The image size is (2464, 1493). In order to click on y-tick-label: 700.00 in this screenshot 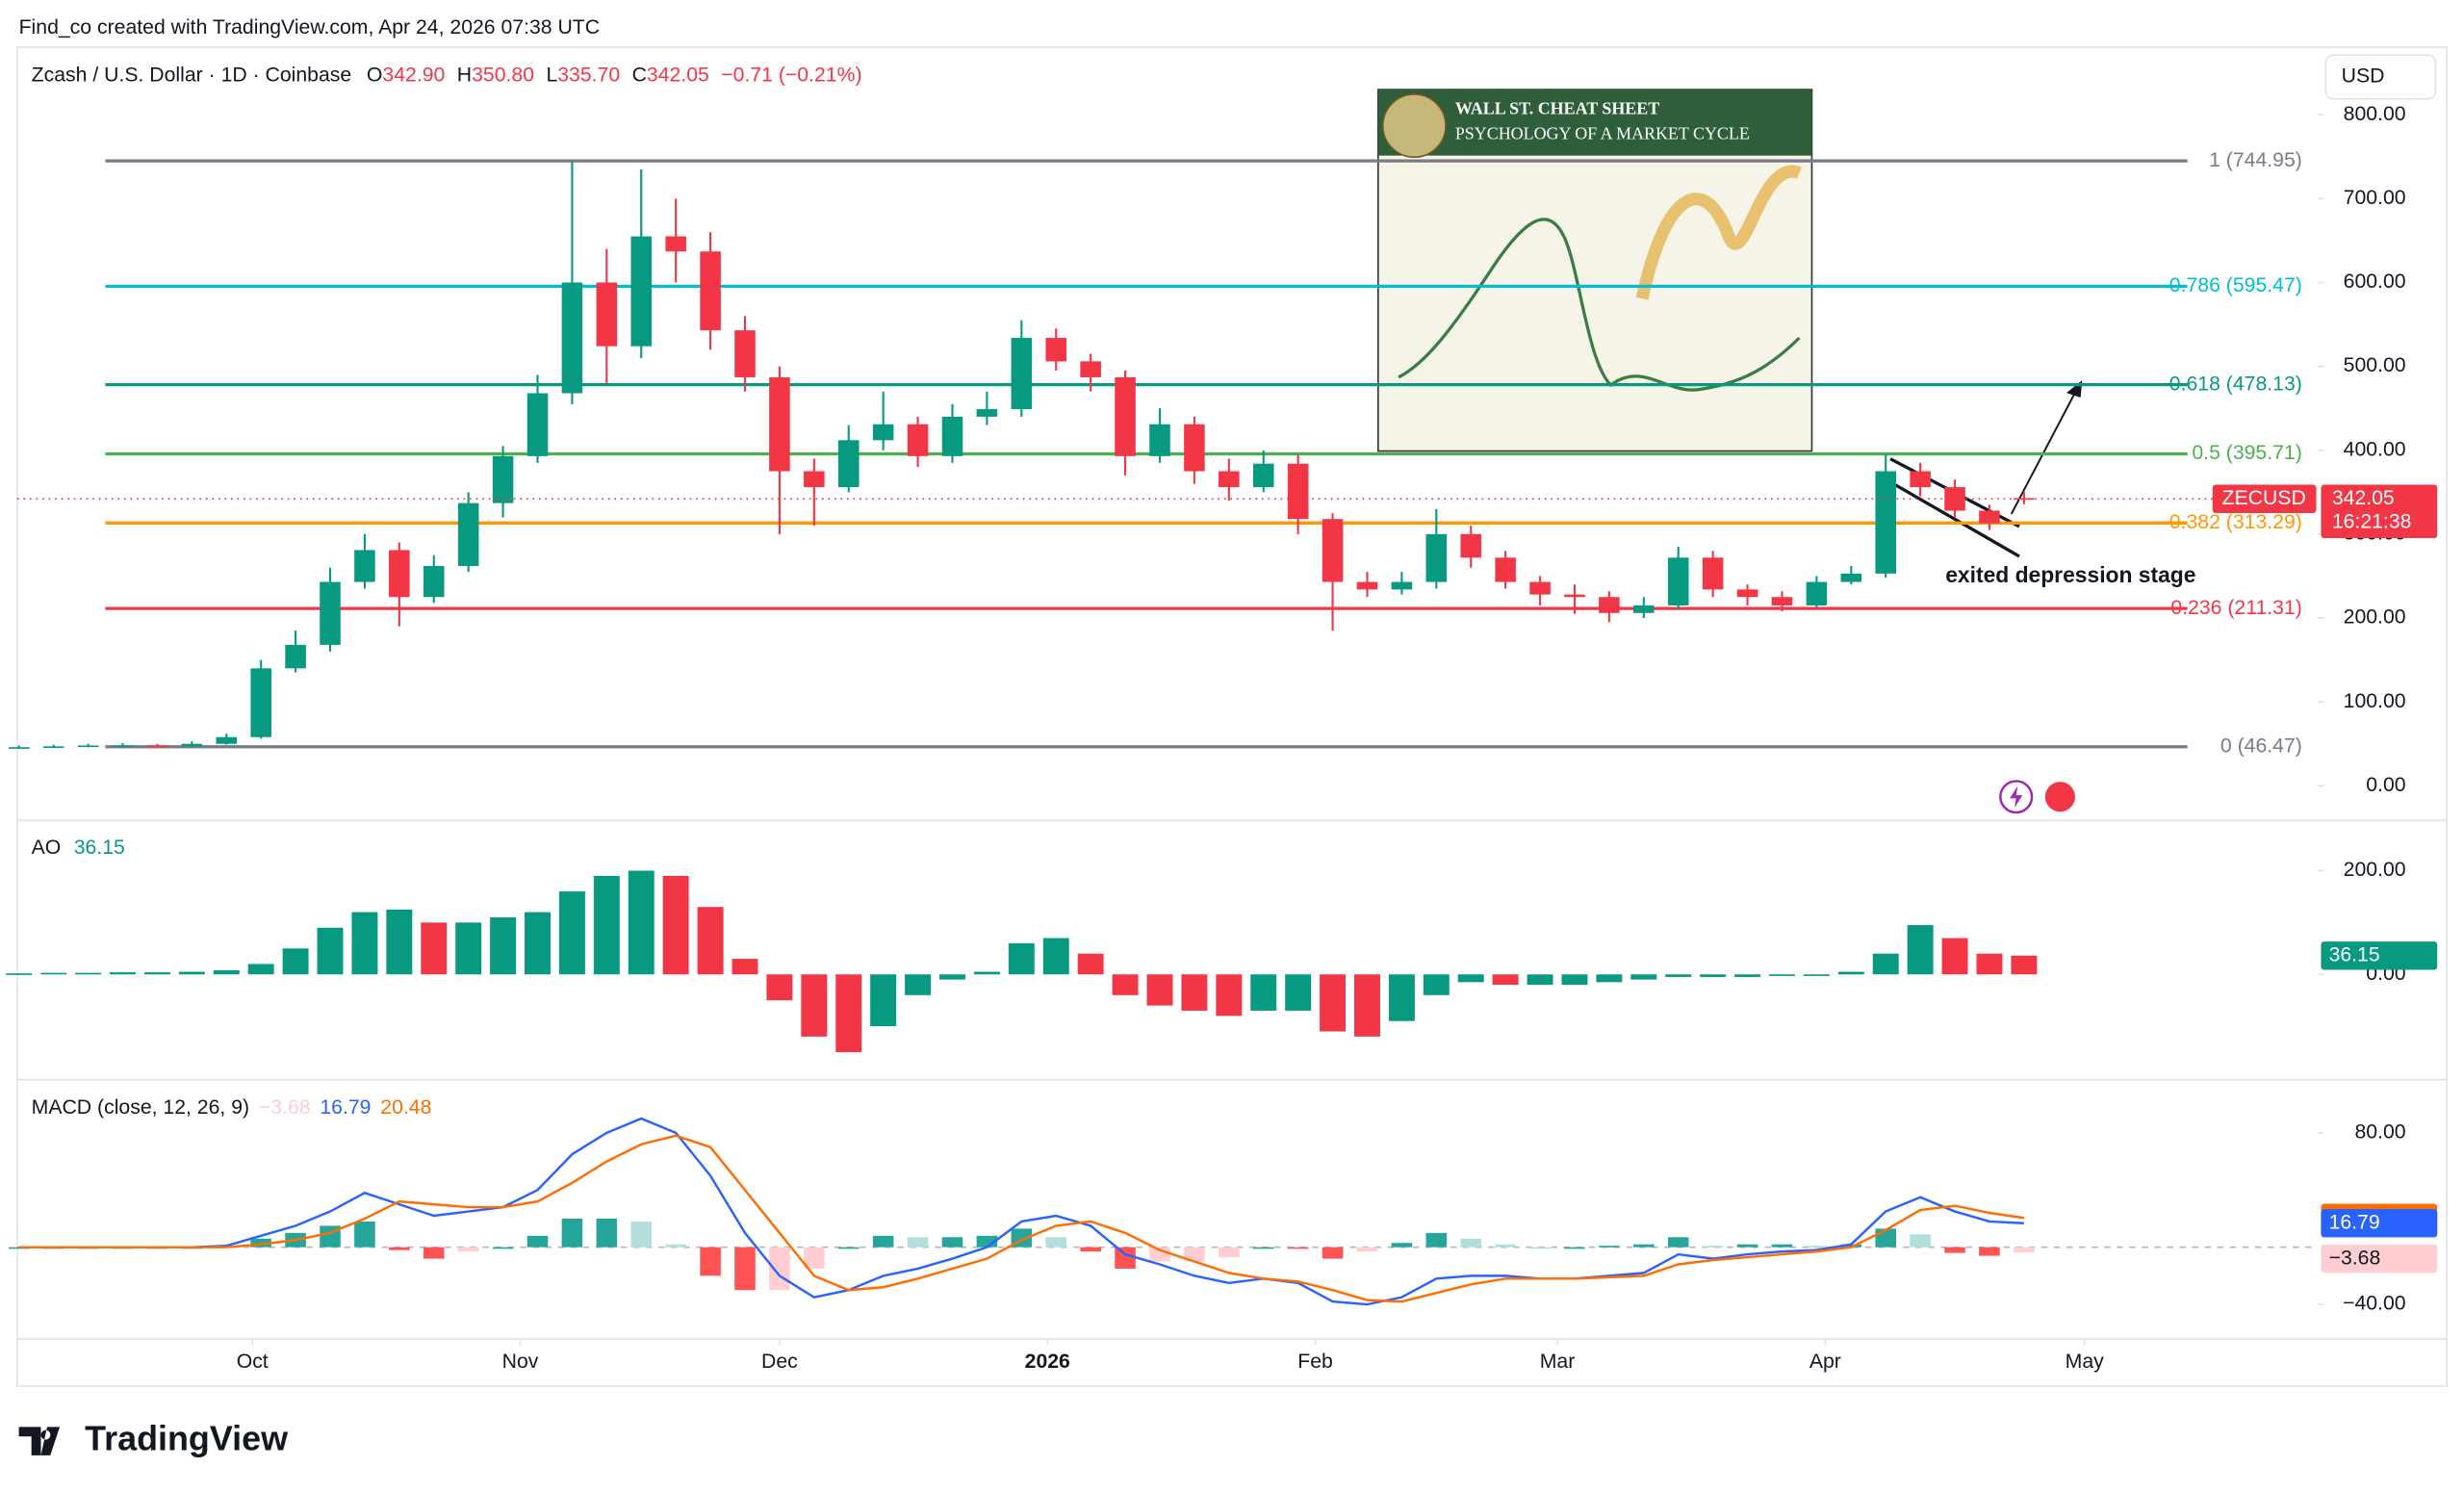, I will do `click(2375, 198)`.